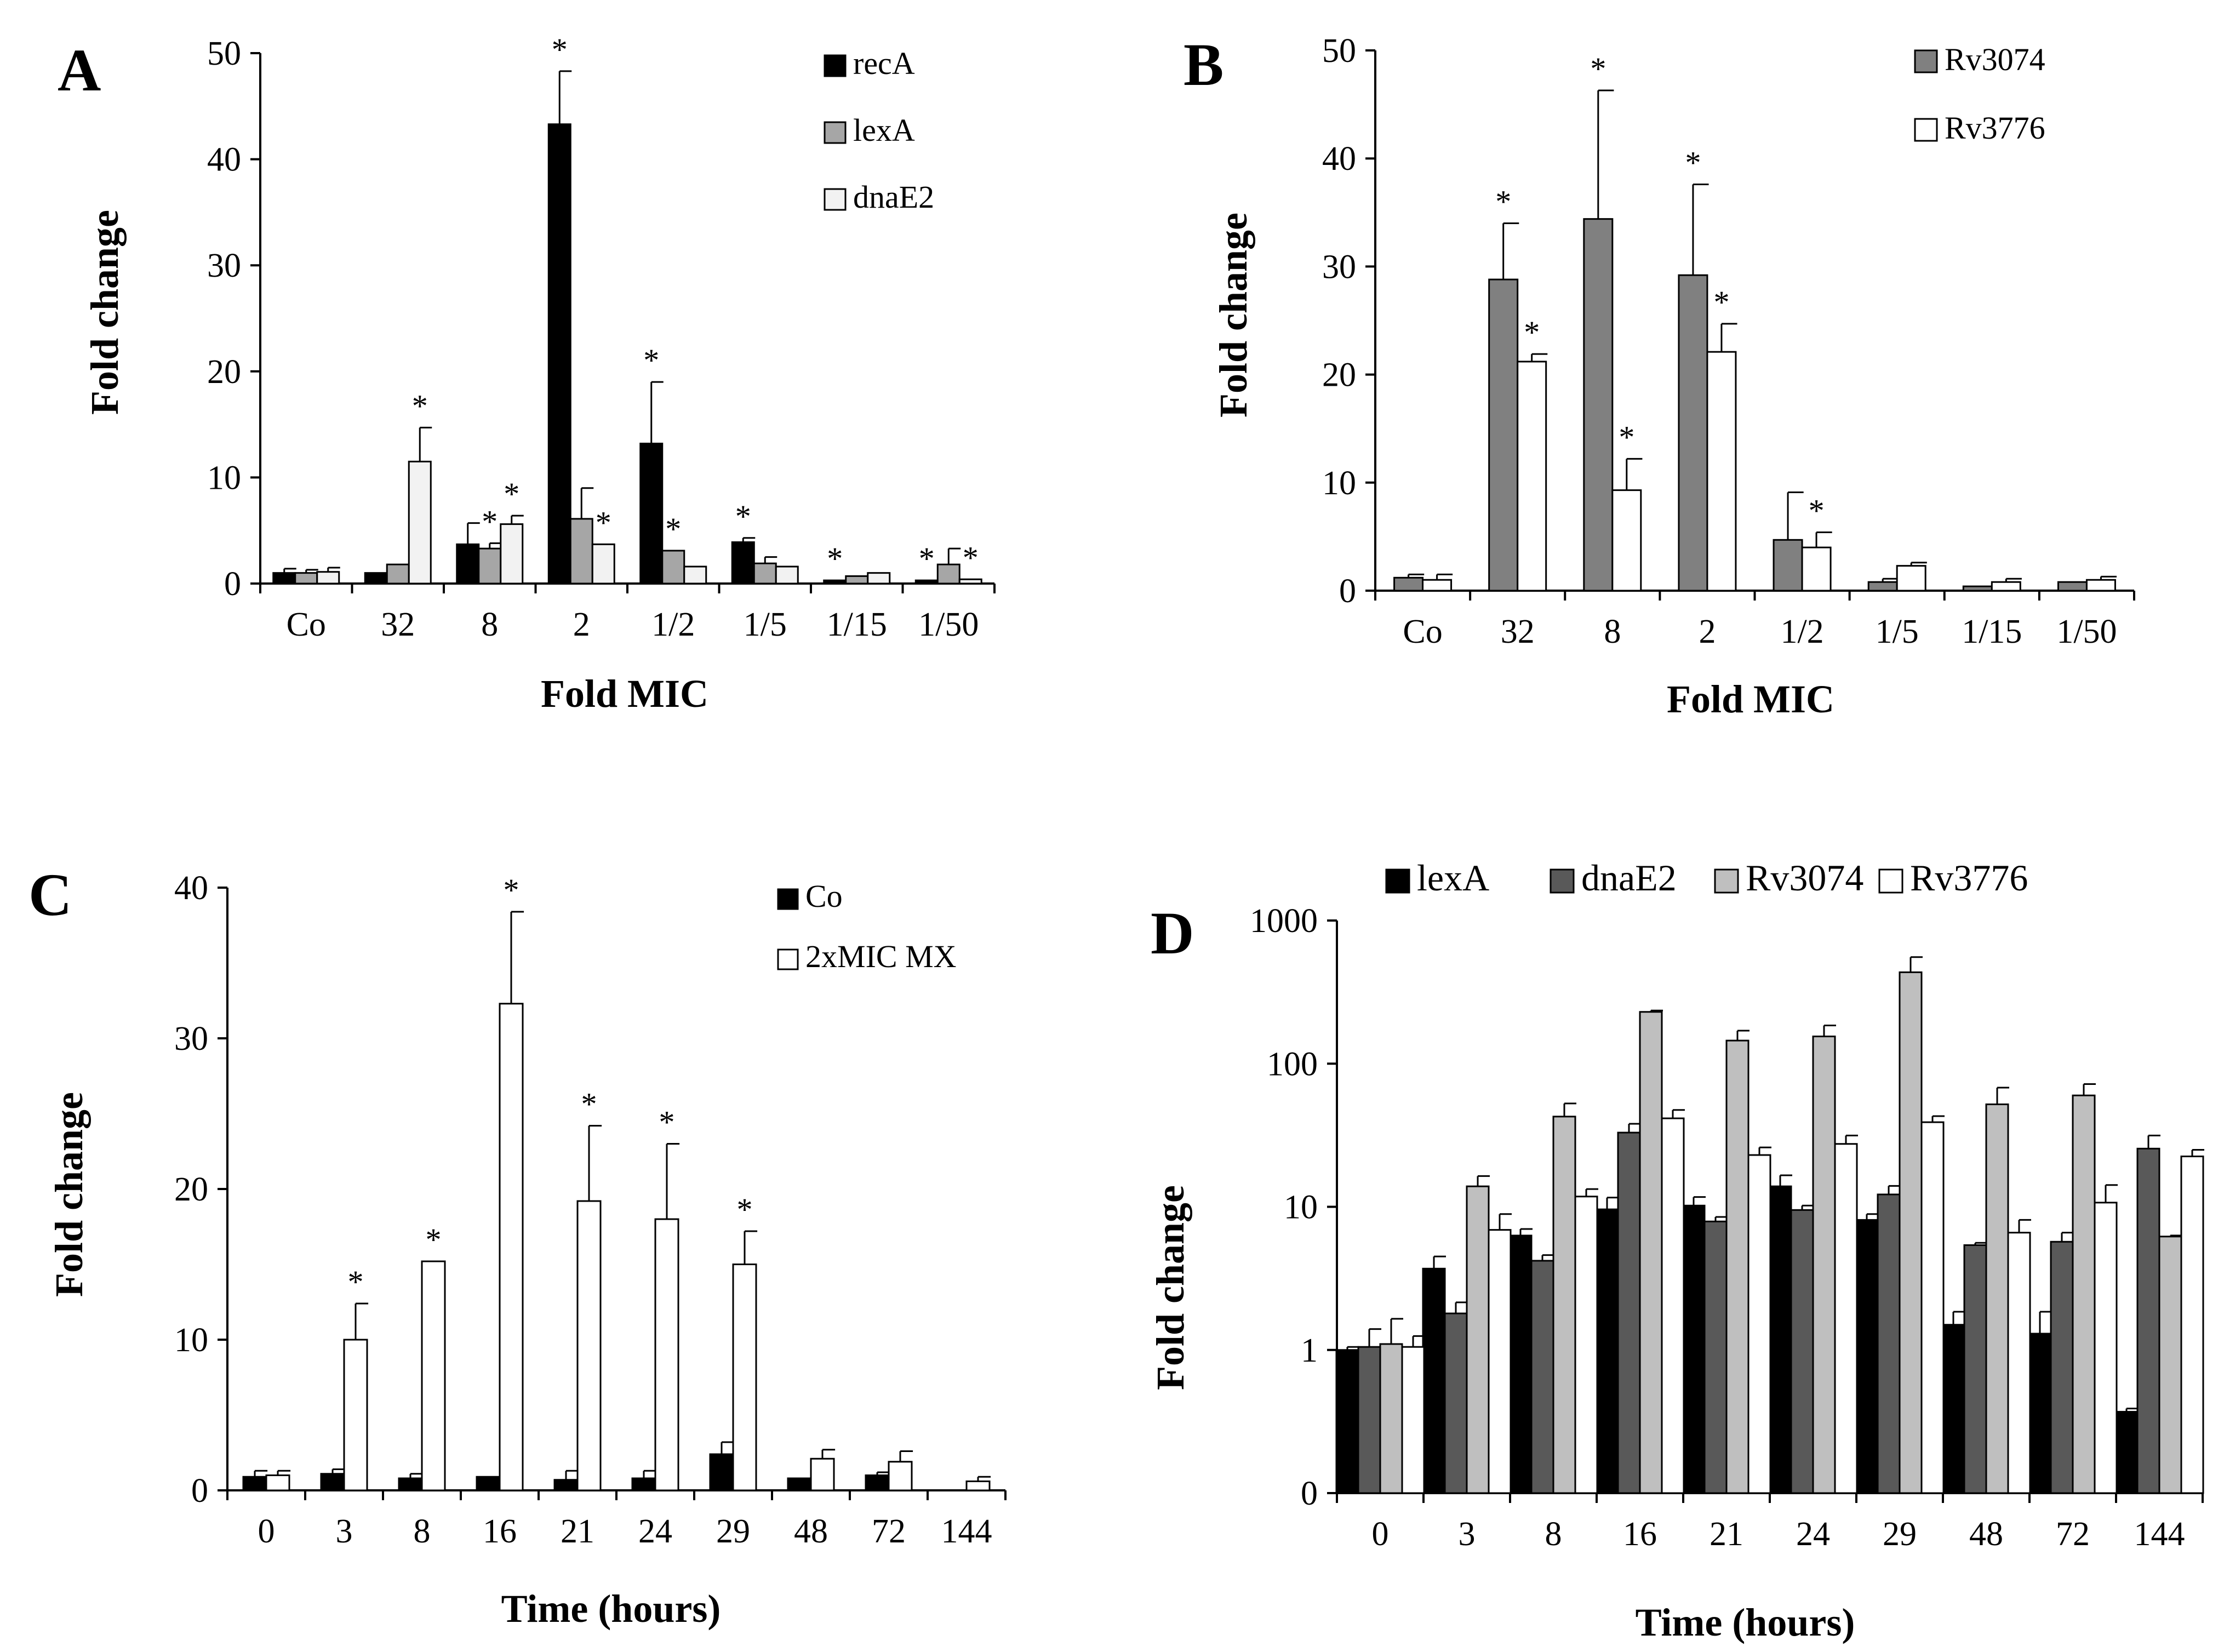 This screenshot has height=1652, width=2224. I want to click on legend-label: Co, so click(824, 896).